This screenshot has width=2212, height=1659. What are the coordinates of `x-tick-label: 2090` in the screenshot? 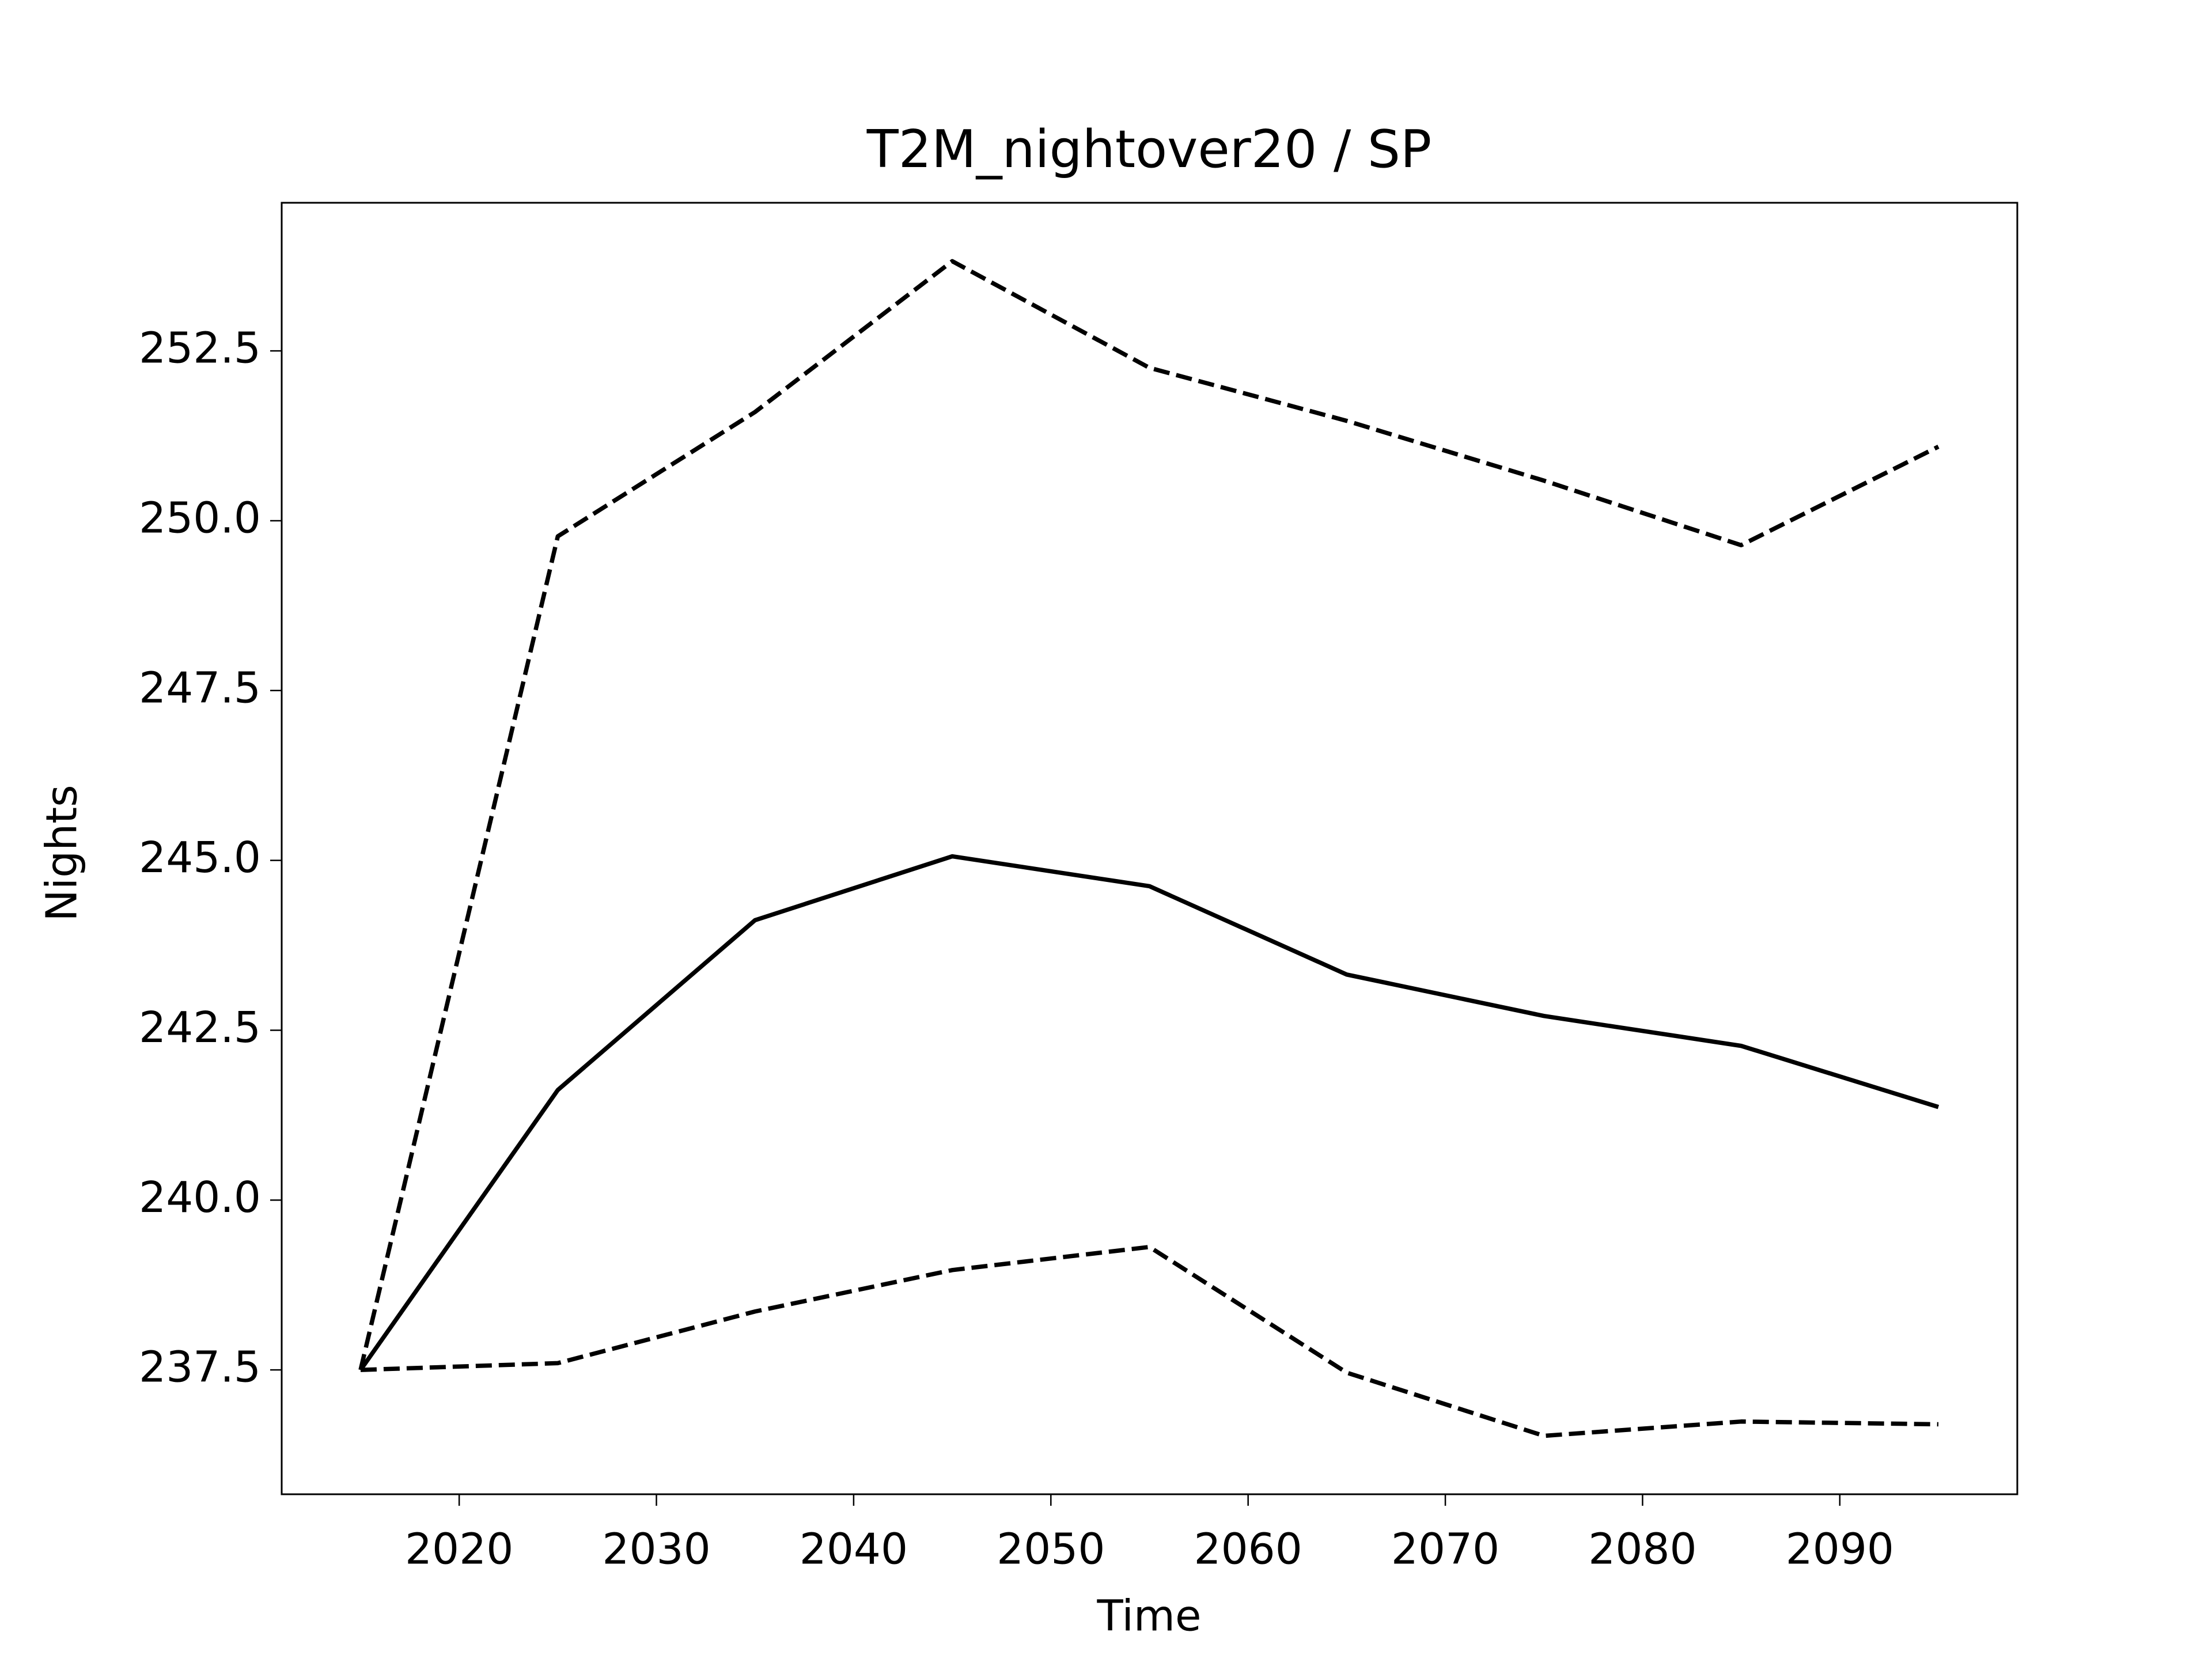 It's located at (1840, 1549).